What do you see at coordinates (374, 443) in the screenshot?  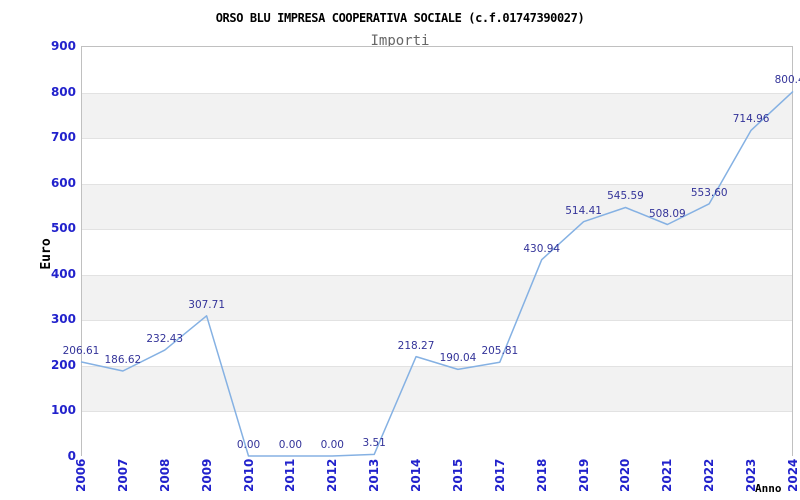 I see `data-point-label: 3.51` at bounding box center [374, 443].